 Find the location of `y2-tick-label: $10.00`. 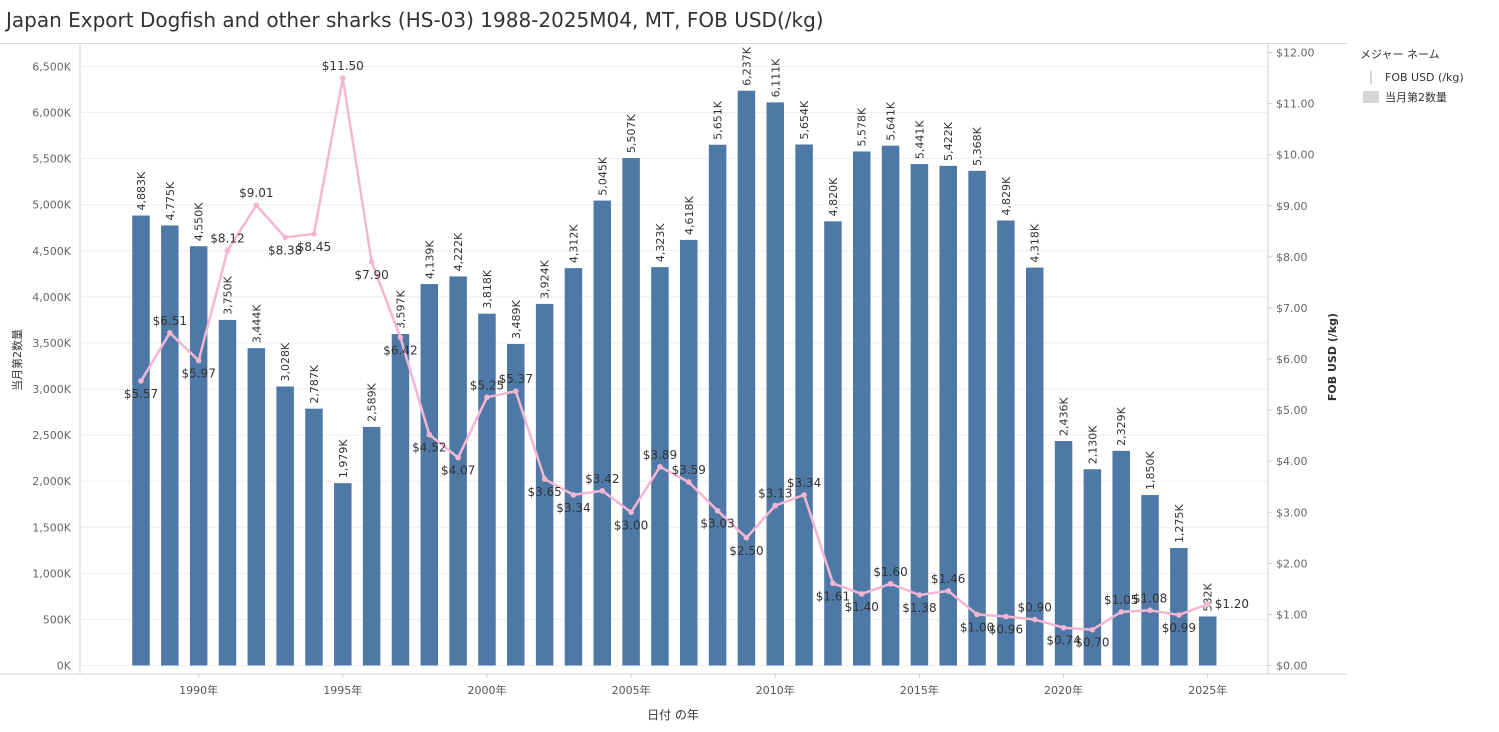

y2-tick-label: $10.00 is located at coordinates (1295, 155).